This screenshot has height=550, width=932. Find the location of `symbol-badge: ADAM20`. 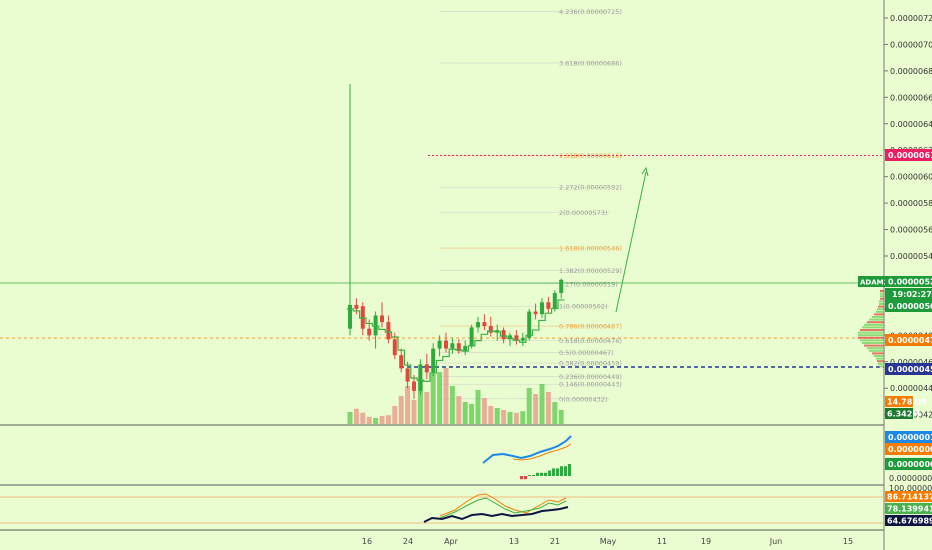

symbol-badge: ADAM20 is located at coordinates (875, 281).